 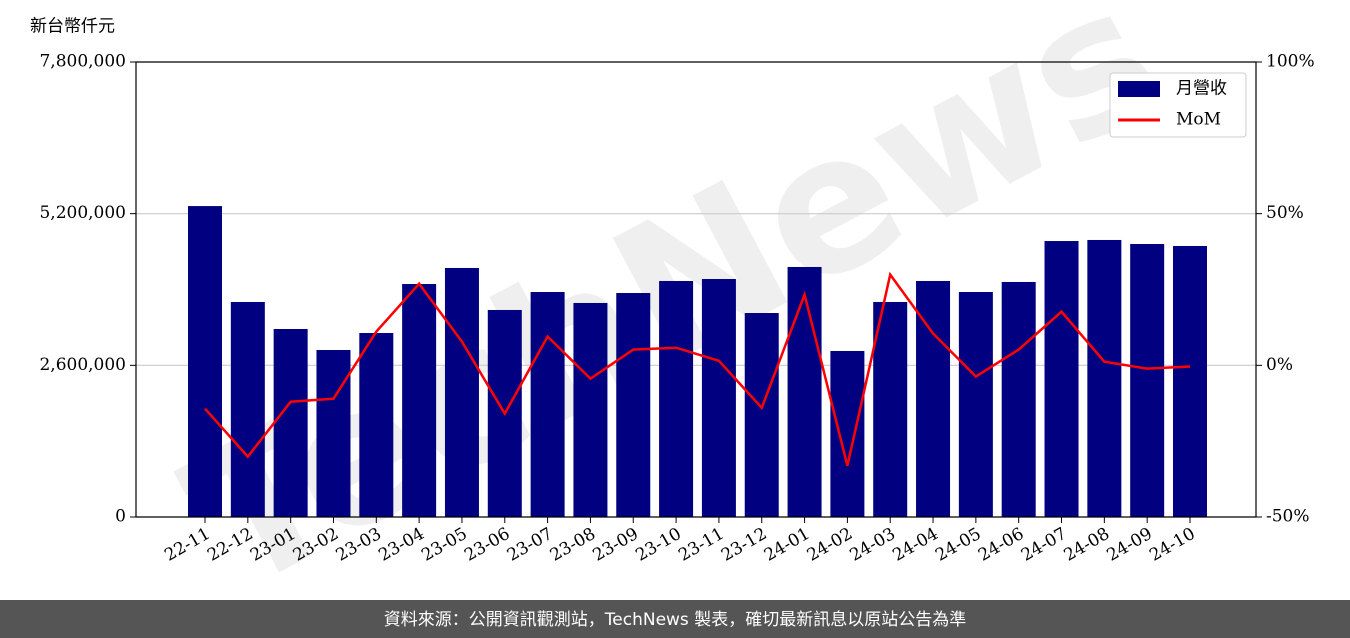 I want to click on y-unit-label: 新台幣仟元, so click(x=72, y=27).